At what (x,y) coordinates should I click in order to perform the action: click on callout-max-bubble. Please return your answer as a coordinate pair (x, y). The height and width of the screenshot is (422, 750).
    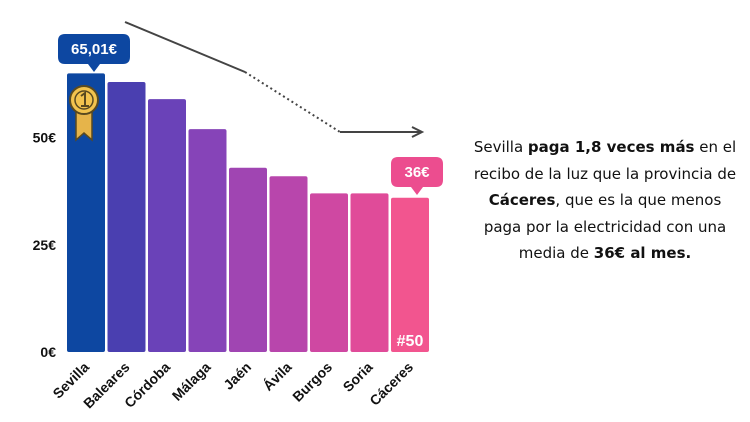
    Looking at the image, I should click on (94, 53).